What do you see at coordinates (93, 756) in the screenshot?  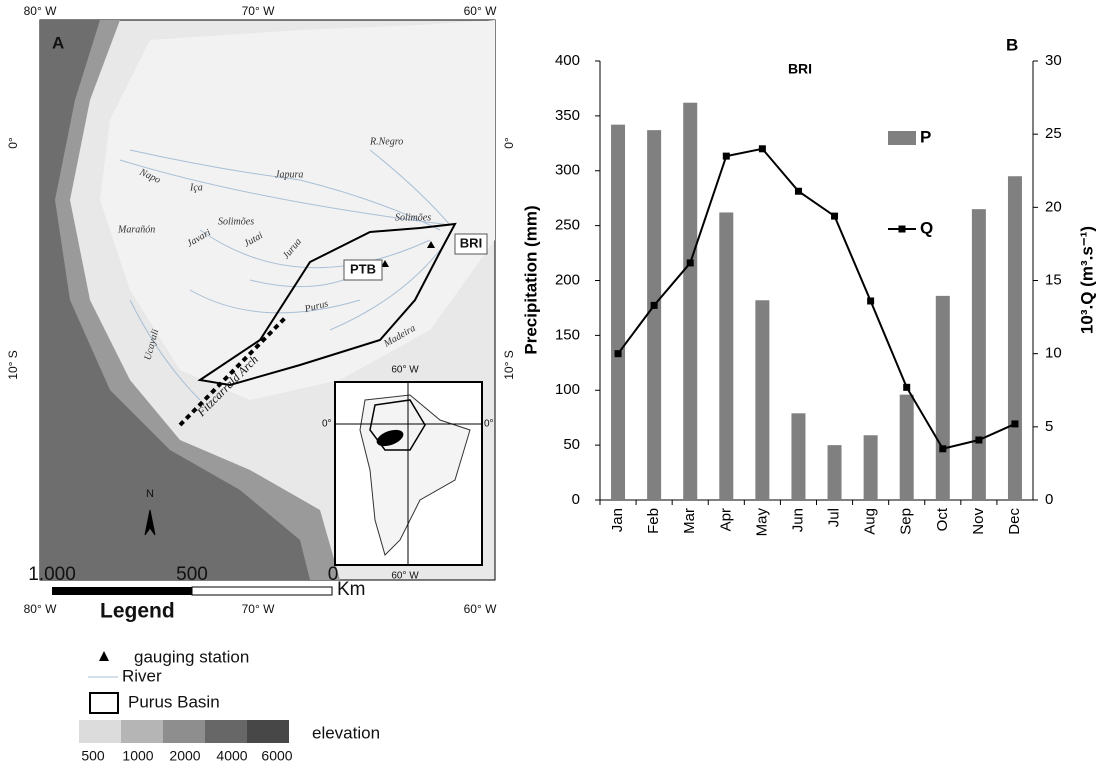 I see `elevation-class: 500` at bounding box center [93, 756].